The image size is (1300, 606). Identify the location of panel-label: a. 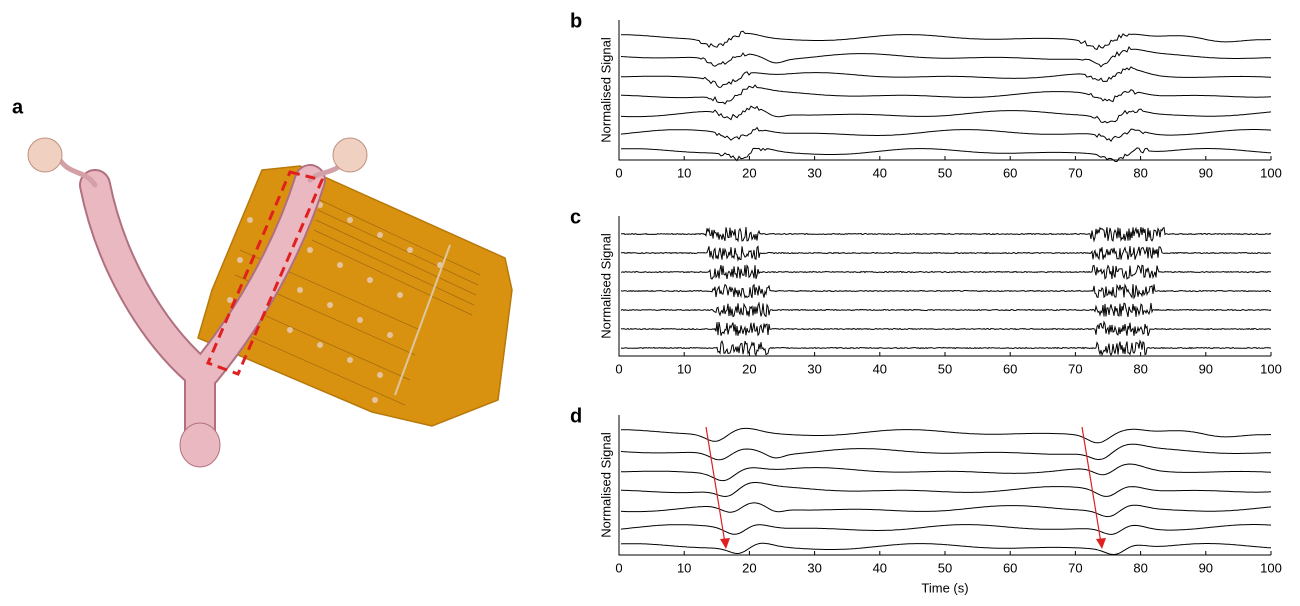
(18, 107).